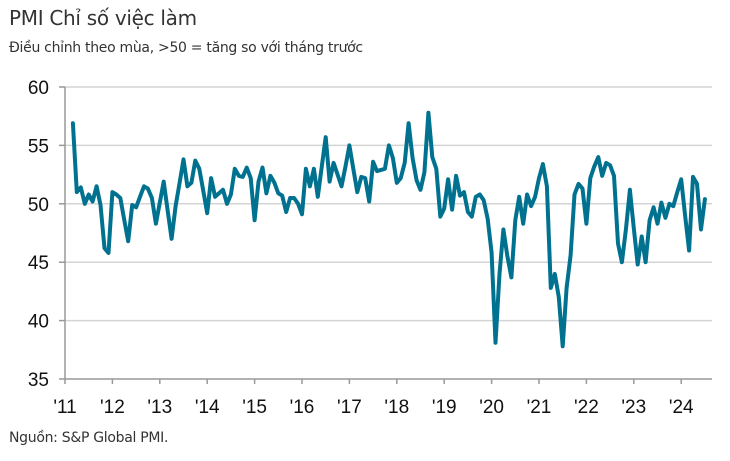  Describe the element at coordinates (38, 146) in the screenshot. I see `y-tick-label: 55` at that location.